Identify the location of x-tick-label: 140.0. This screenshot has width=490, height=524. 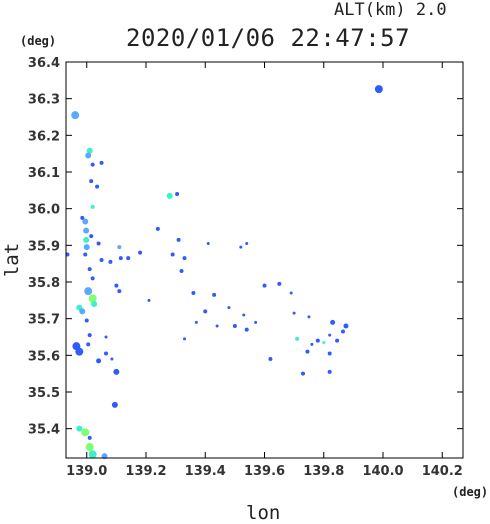
(382, 471).